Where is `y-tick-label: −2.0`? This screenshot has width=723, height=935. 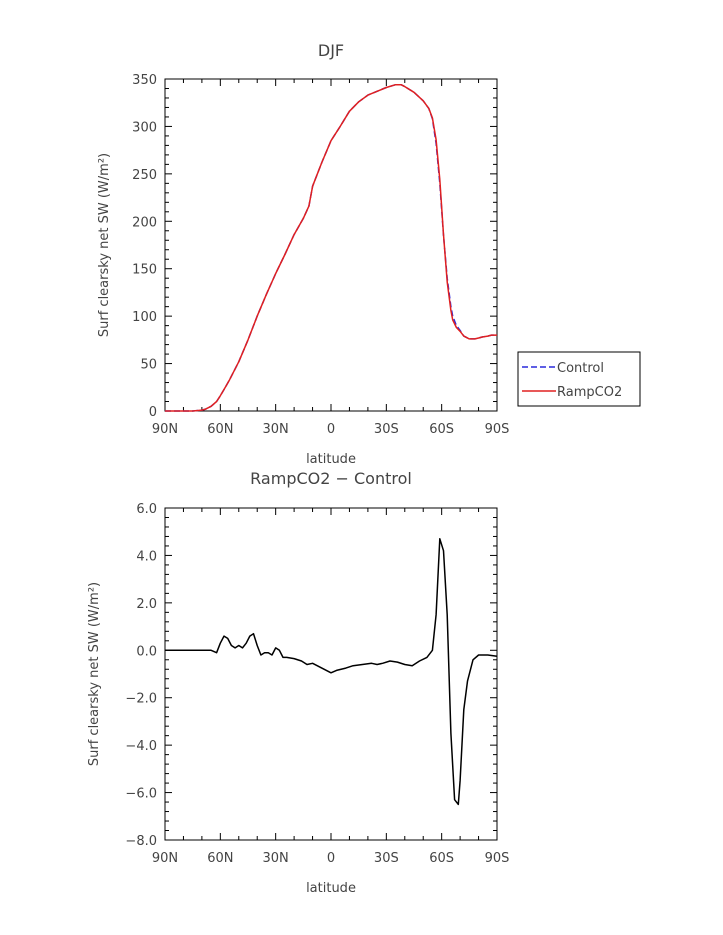 y-tick-label: −2.0 is located at coordinates (141, 699).